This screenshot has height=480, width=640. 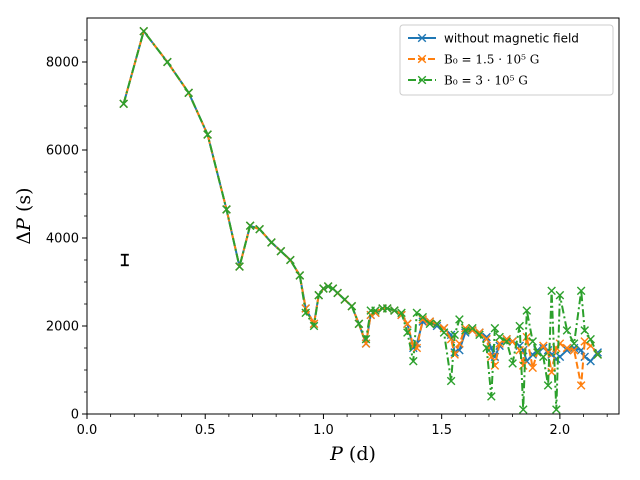 What do you see at coordinates (486, 81) in the screenshot?
I see `legend-label: B₀ = 3 · 10⁵ G` at bounding box center [486, 81].